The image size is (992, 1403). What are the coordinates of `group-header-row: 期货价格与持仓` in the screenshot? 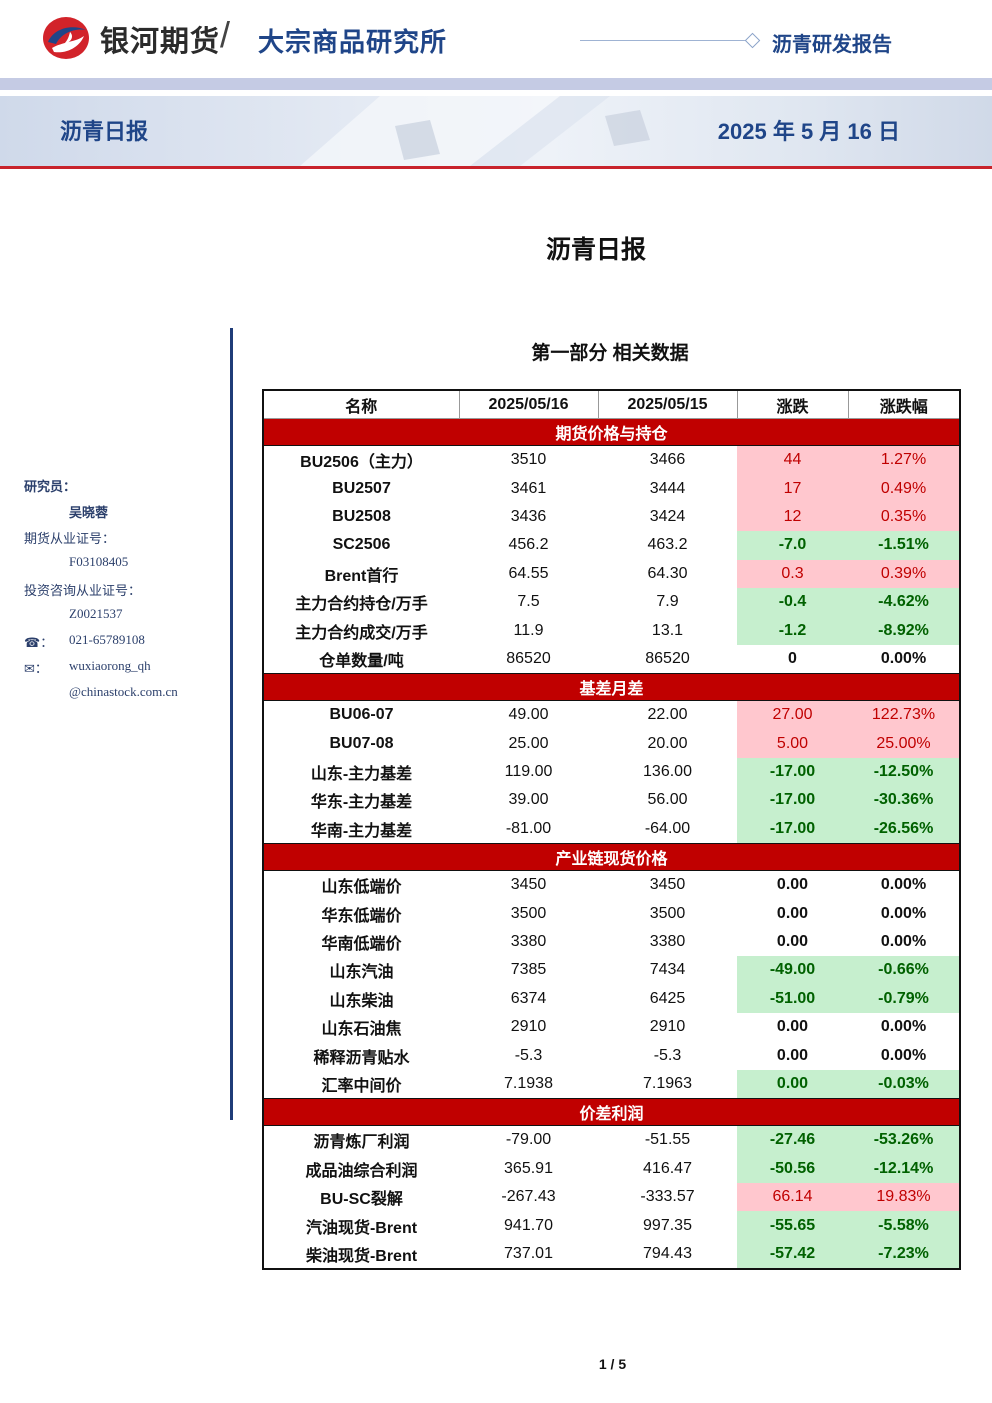 It's located at (611, 432).